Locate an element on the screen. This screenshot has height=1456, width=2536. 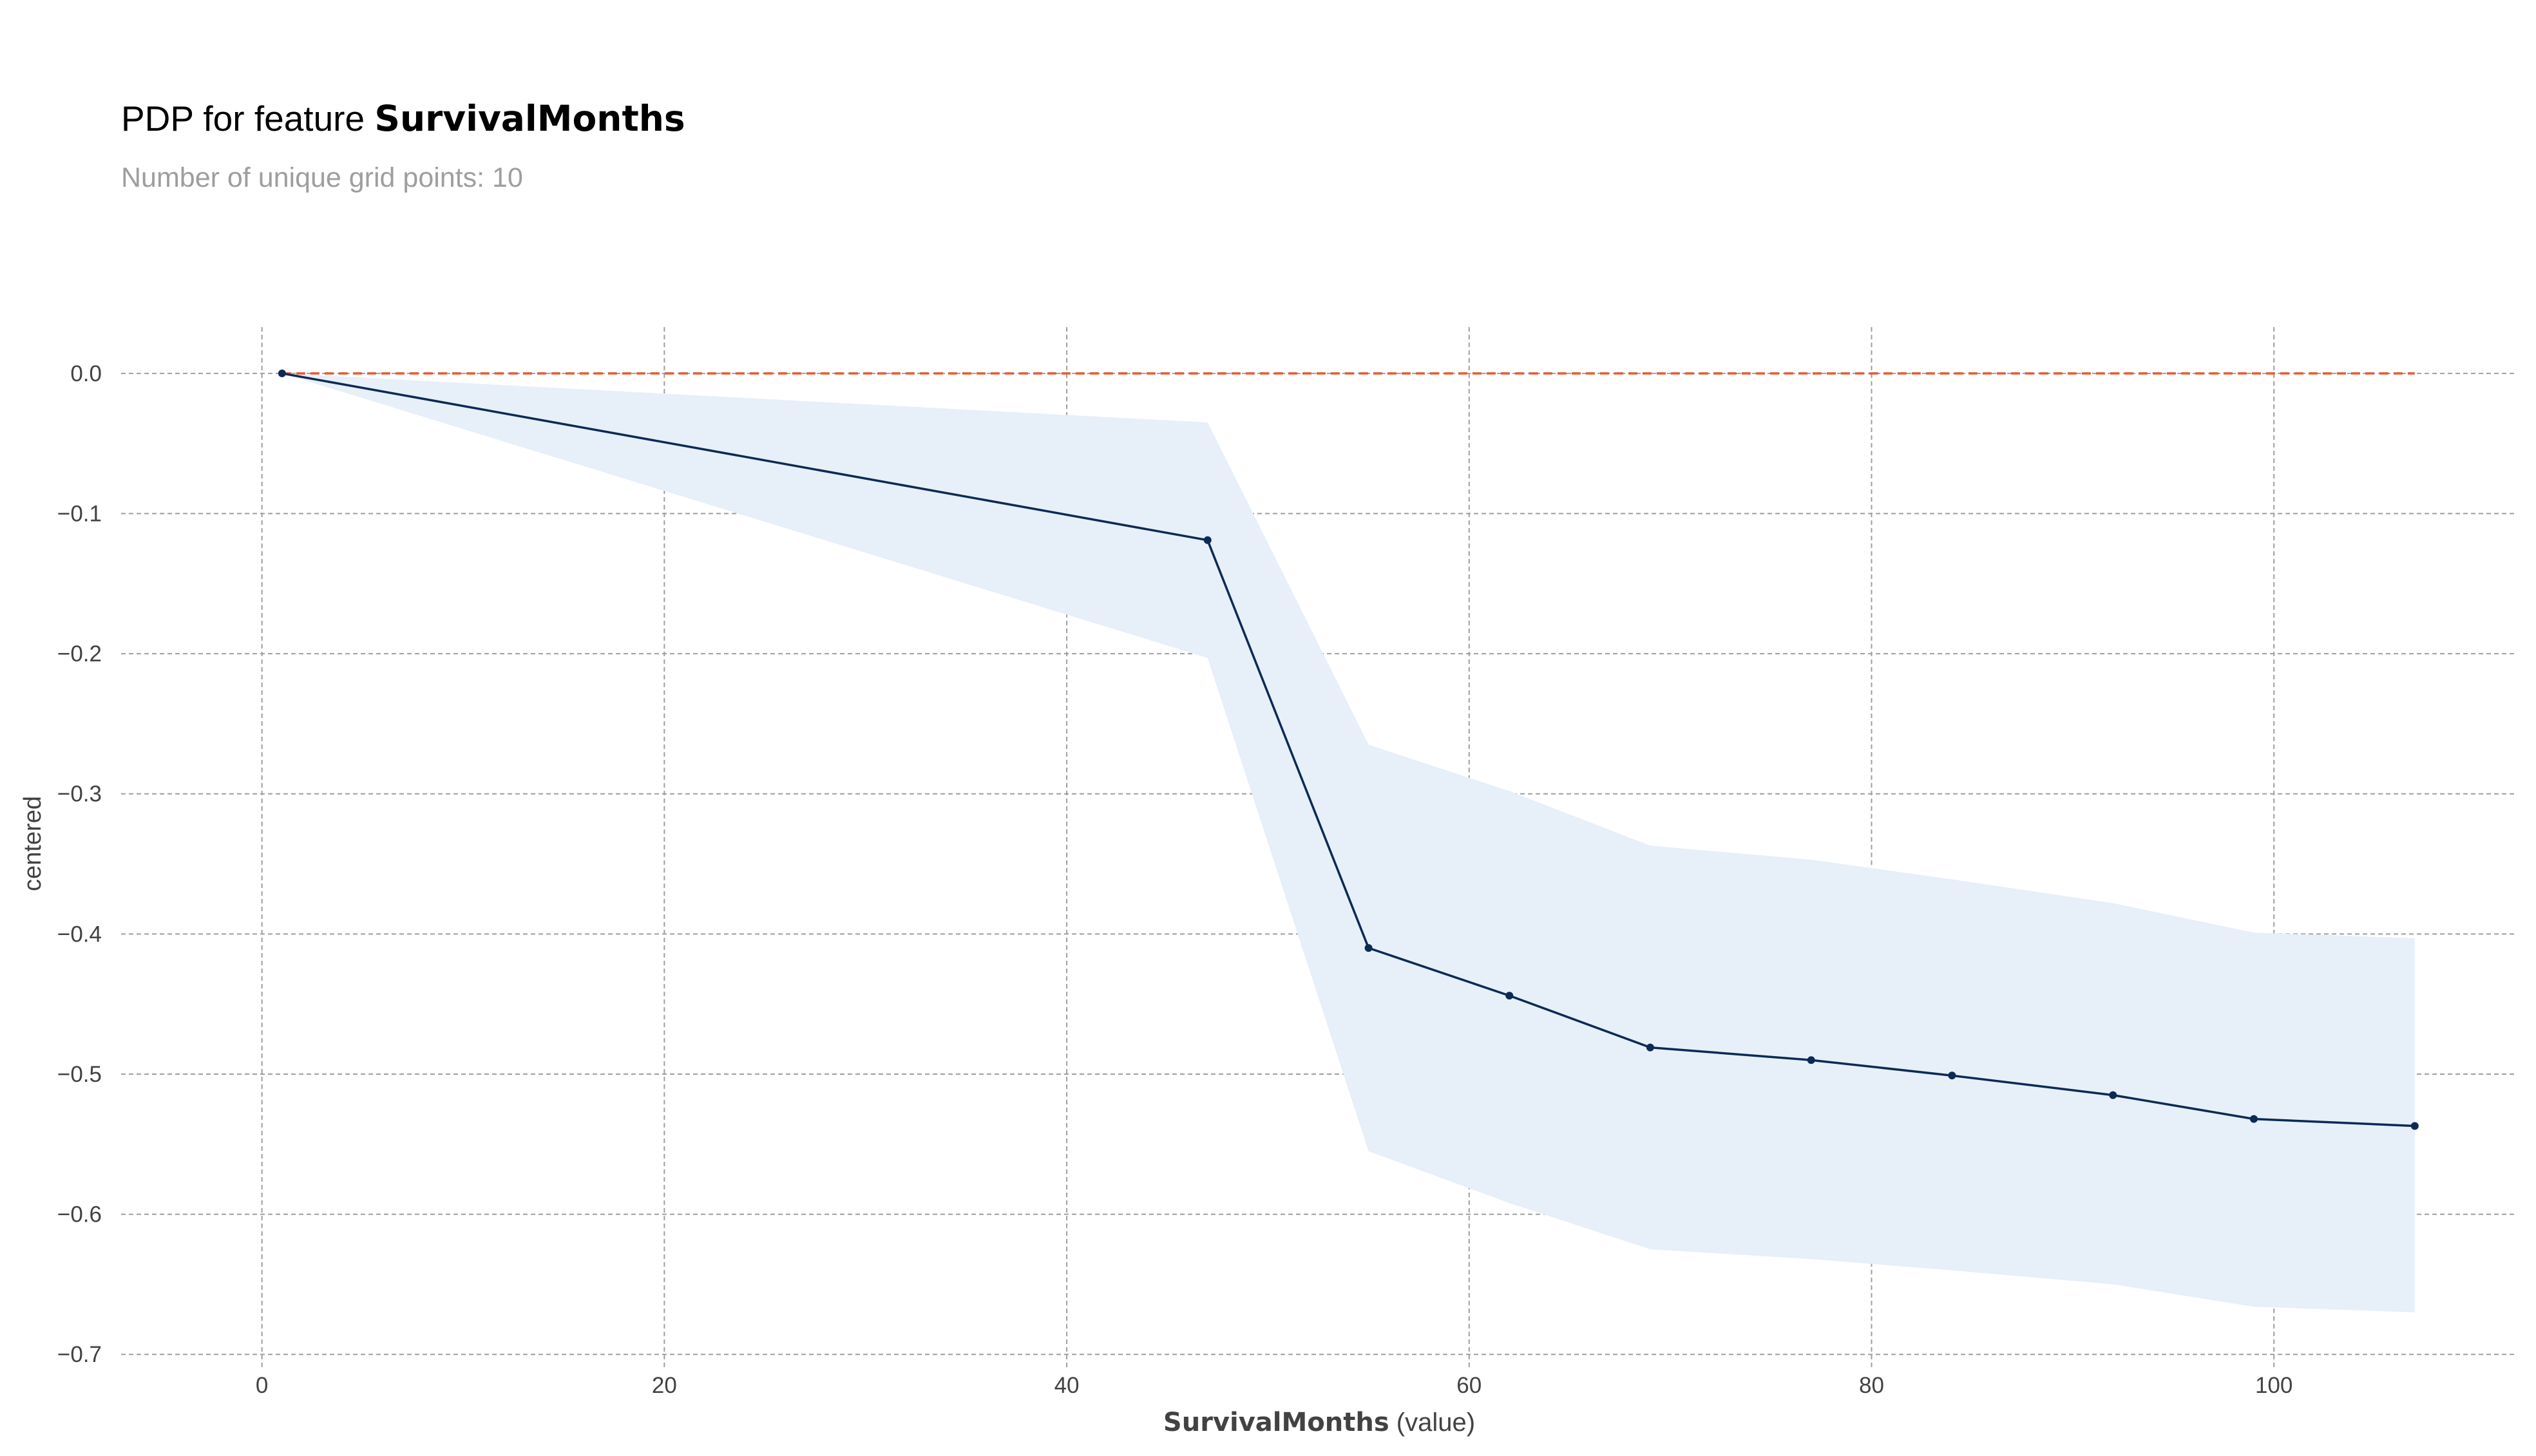
chart-title-feature: SurvivalMonths is located at coordinates (529, 118).